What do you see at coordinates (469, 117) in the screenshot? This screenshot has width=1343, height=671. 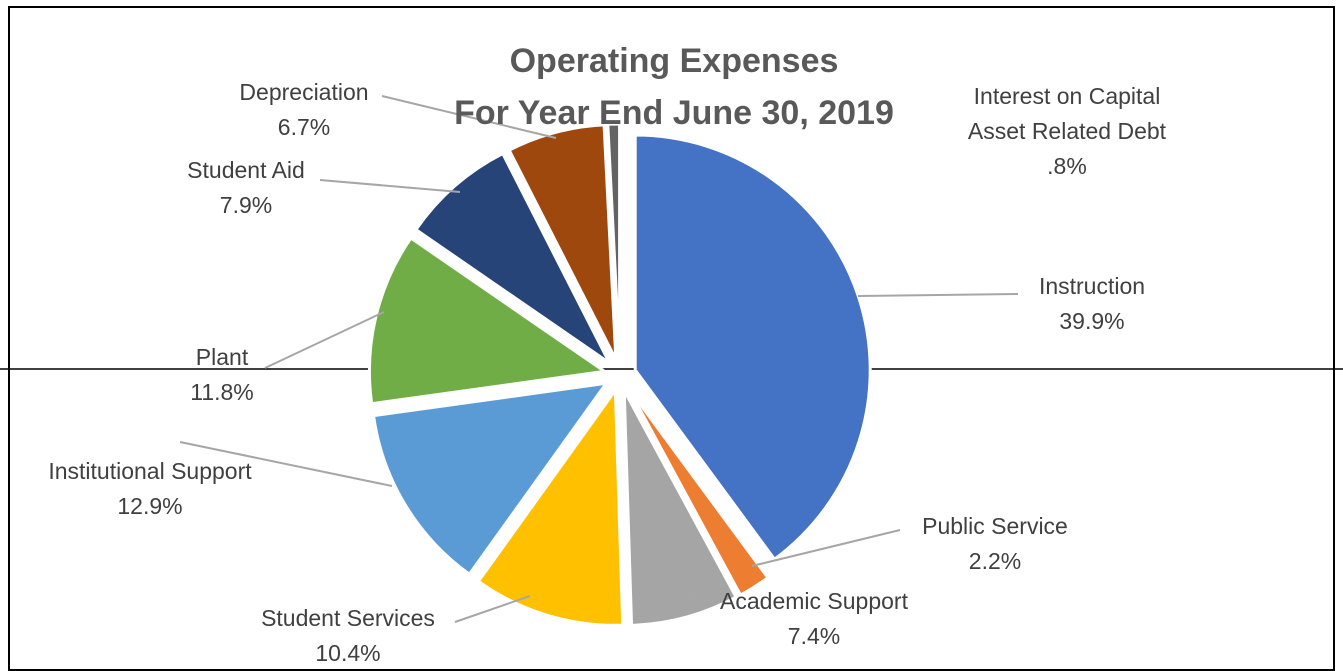 I see `leader-line-depreciation` at bounding box center [469, 117].